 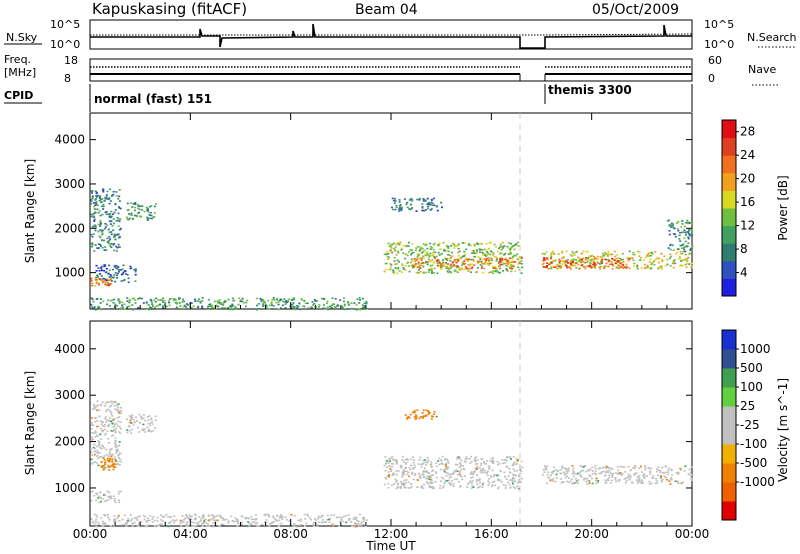 What do you see at coordinates (755, 349) in the screenshot?
I see `colorbar-tick-label: 1000` at bounding box center [755, 349].